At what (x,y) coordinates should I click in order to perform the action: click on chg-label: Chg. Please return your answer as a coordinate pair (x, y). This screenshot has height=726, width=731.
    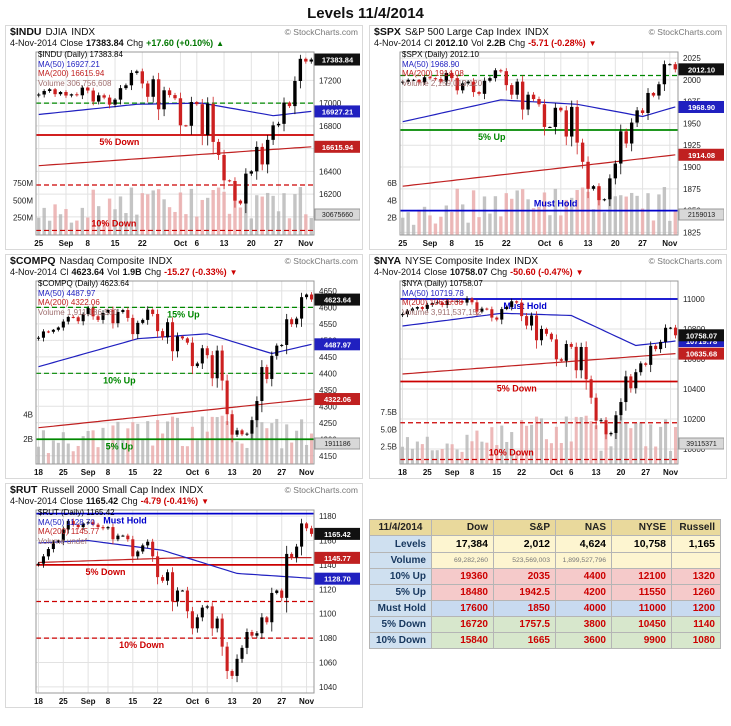
    Looking at the image, I should click on (135, 43).